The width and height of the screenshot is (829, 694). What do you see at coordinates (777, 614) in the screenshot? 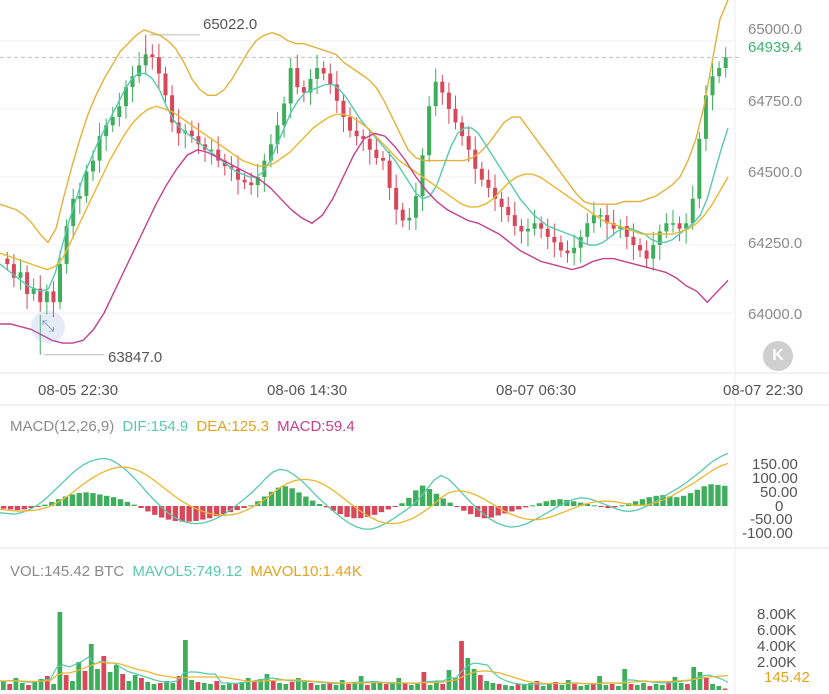
I see `volume-axis-tick: 8.00K` at bounding box center [777, 614].